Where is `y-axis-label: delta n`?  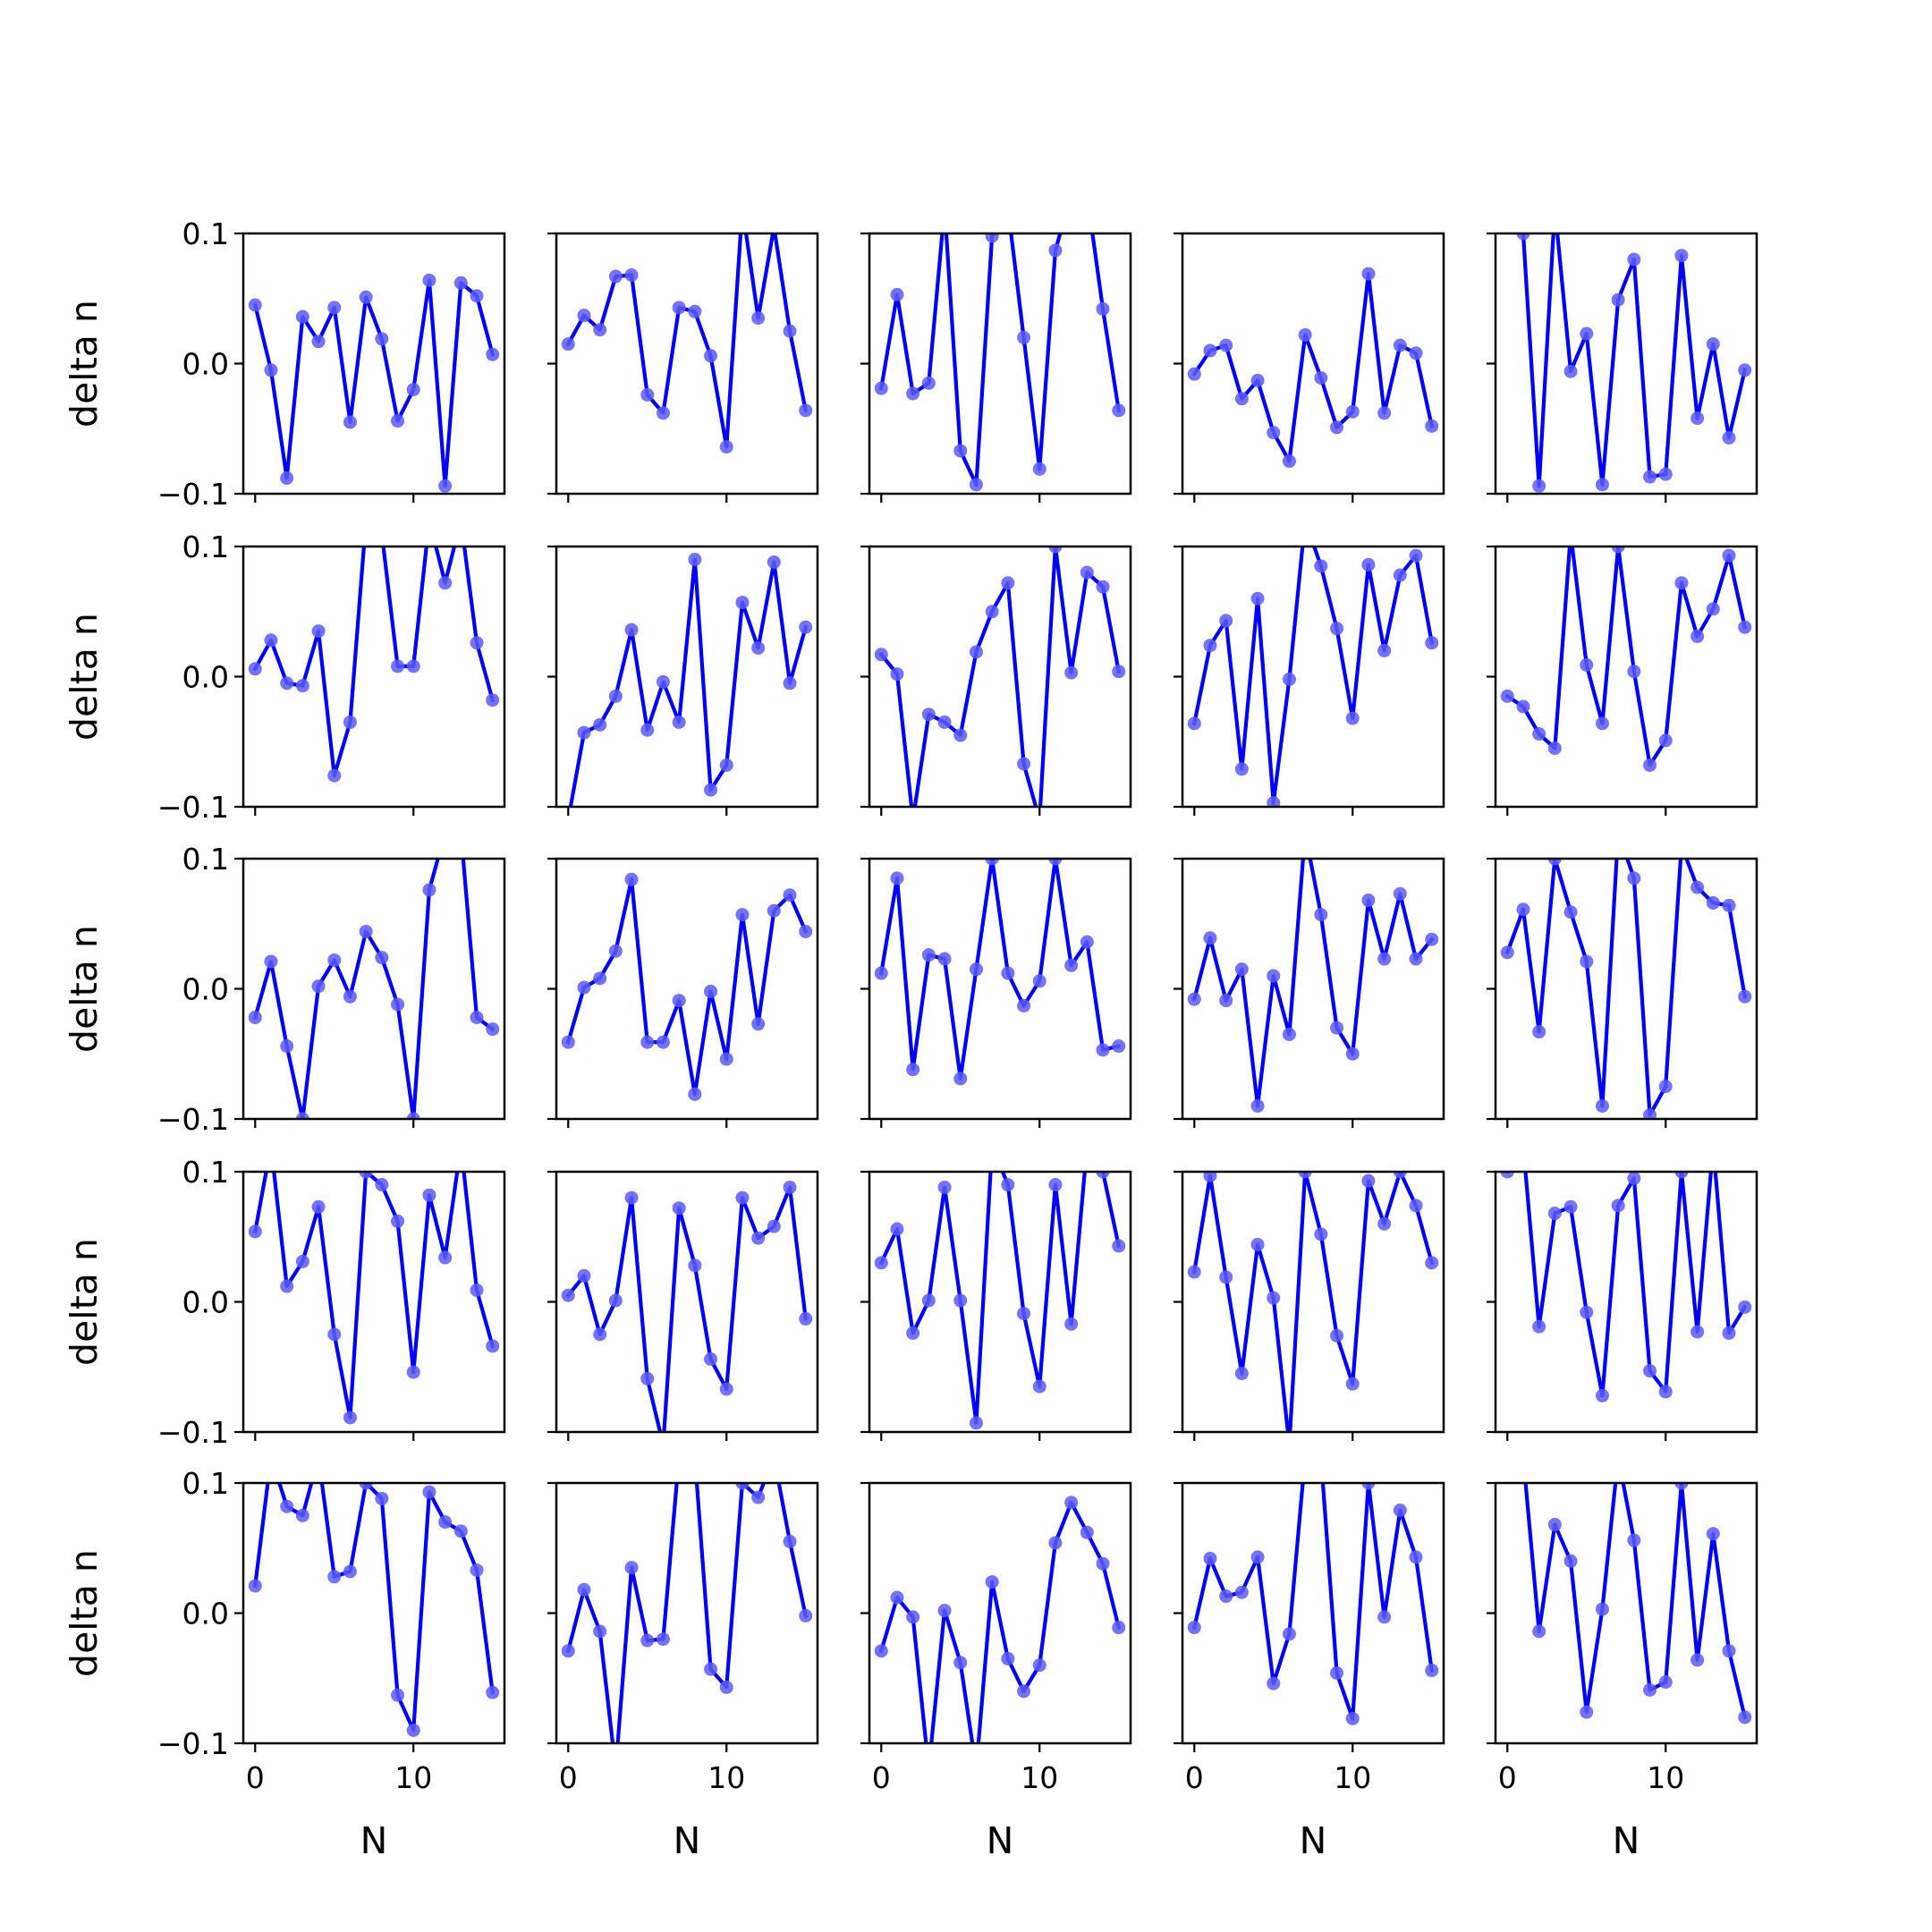
y-axis-label: delta n is located at coordinates (84, 1613).